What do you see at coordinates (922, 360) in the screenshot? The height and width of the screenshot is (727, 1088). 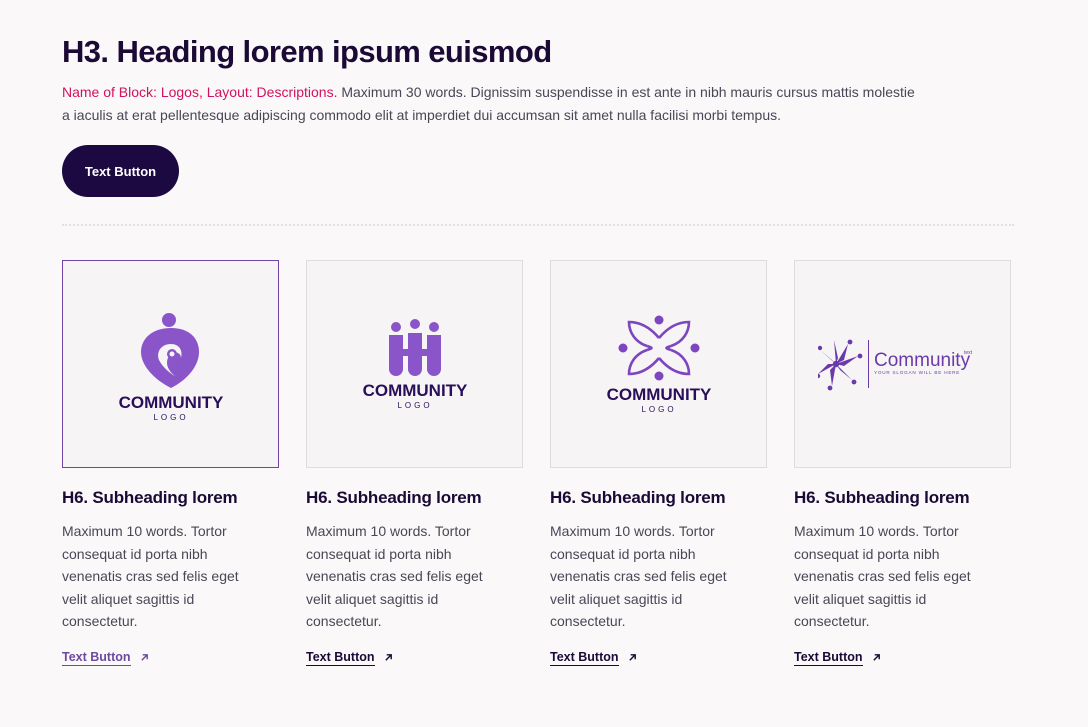 I see `svg-text: Community` at bounding box center [922, 360].